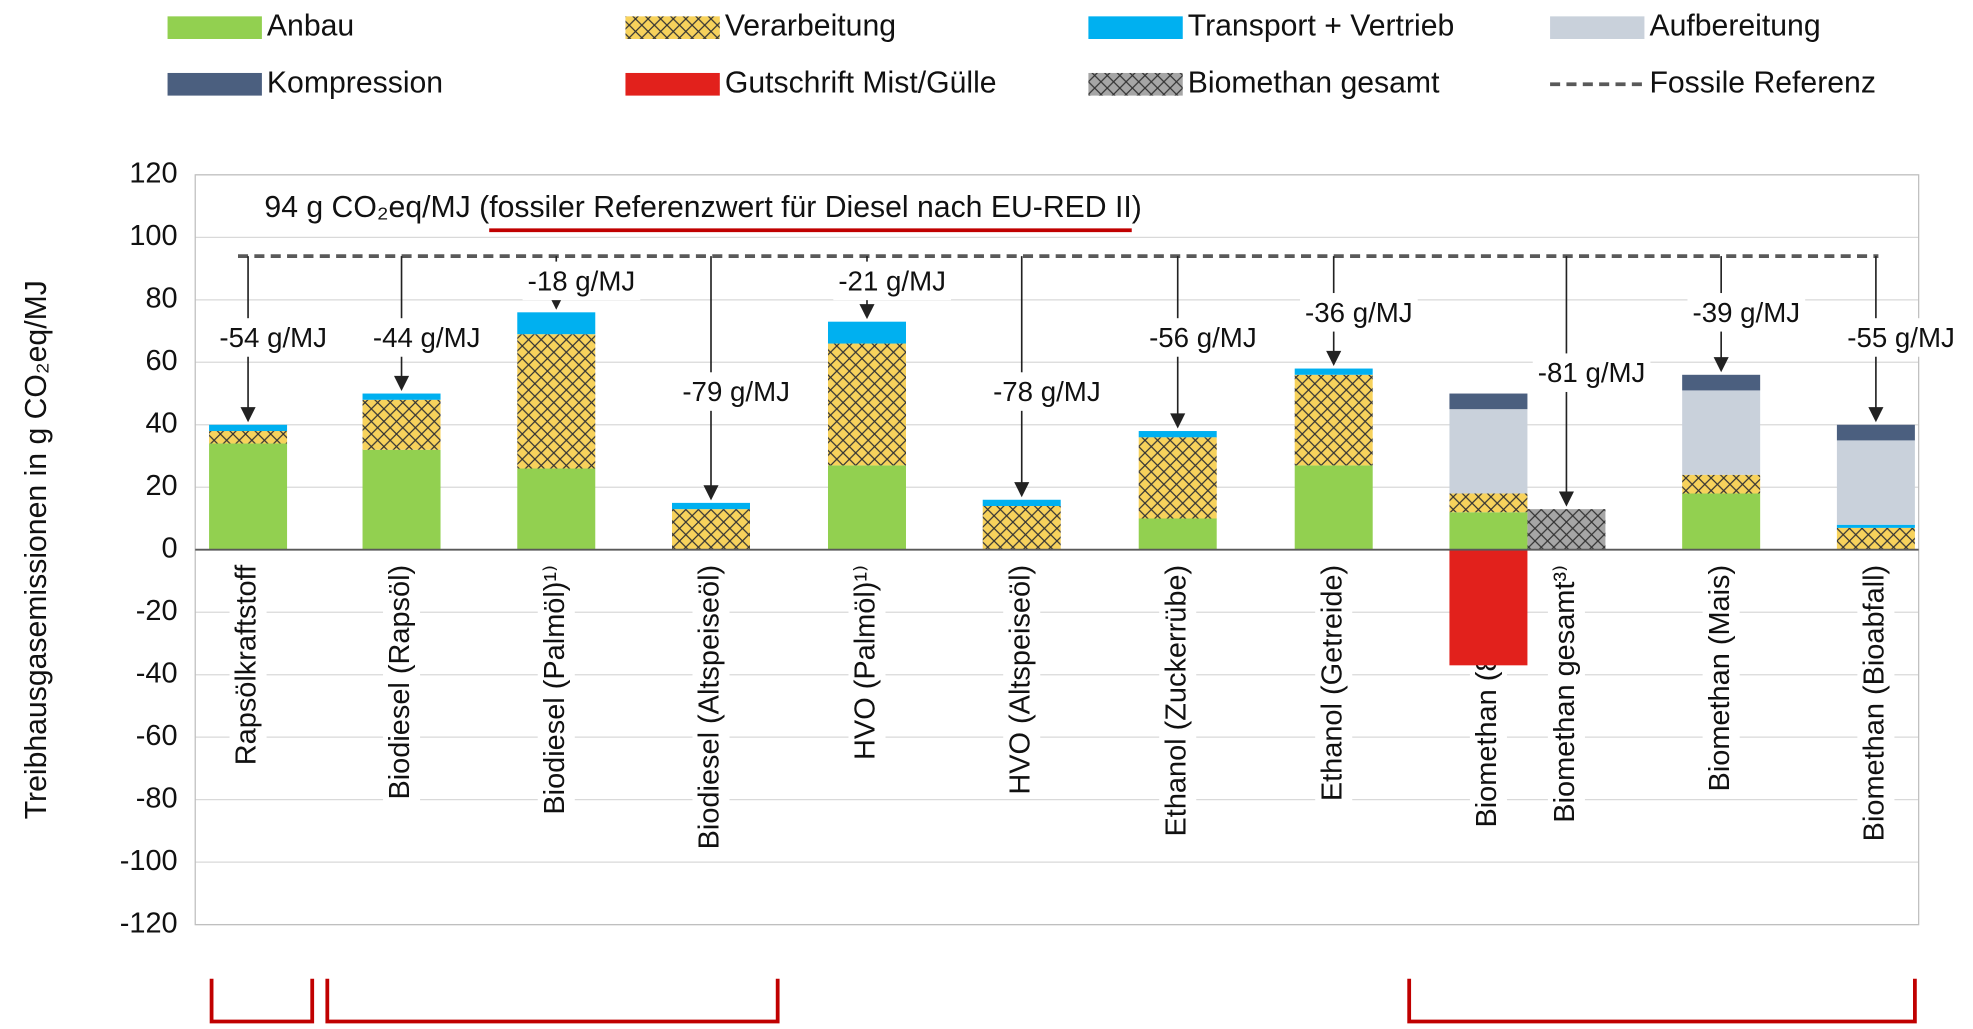 The image size is (1973, 1029). Describe the element at coordinates (1321, 26) in the screenshot. I see `legend-label: Transport + Vertrieb` at that location.